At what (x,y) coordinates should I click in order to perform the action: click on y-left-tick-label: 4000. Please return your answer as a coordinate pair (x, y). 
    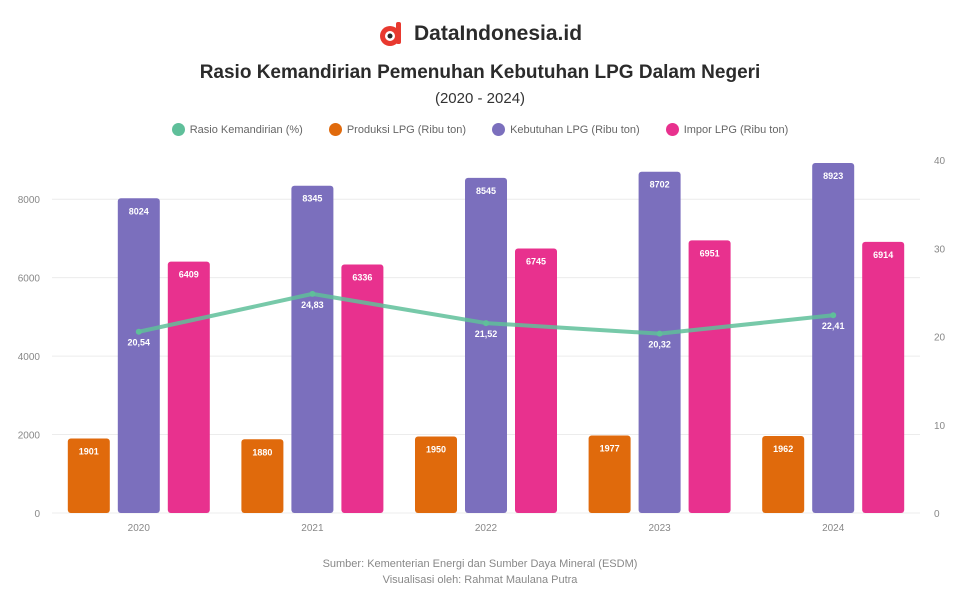
    Looking at the image, I should click on (29, 357).